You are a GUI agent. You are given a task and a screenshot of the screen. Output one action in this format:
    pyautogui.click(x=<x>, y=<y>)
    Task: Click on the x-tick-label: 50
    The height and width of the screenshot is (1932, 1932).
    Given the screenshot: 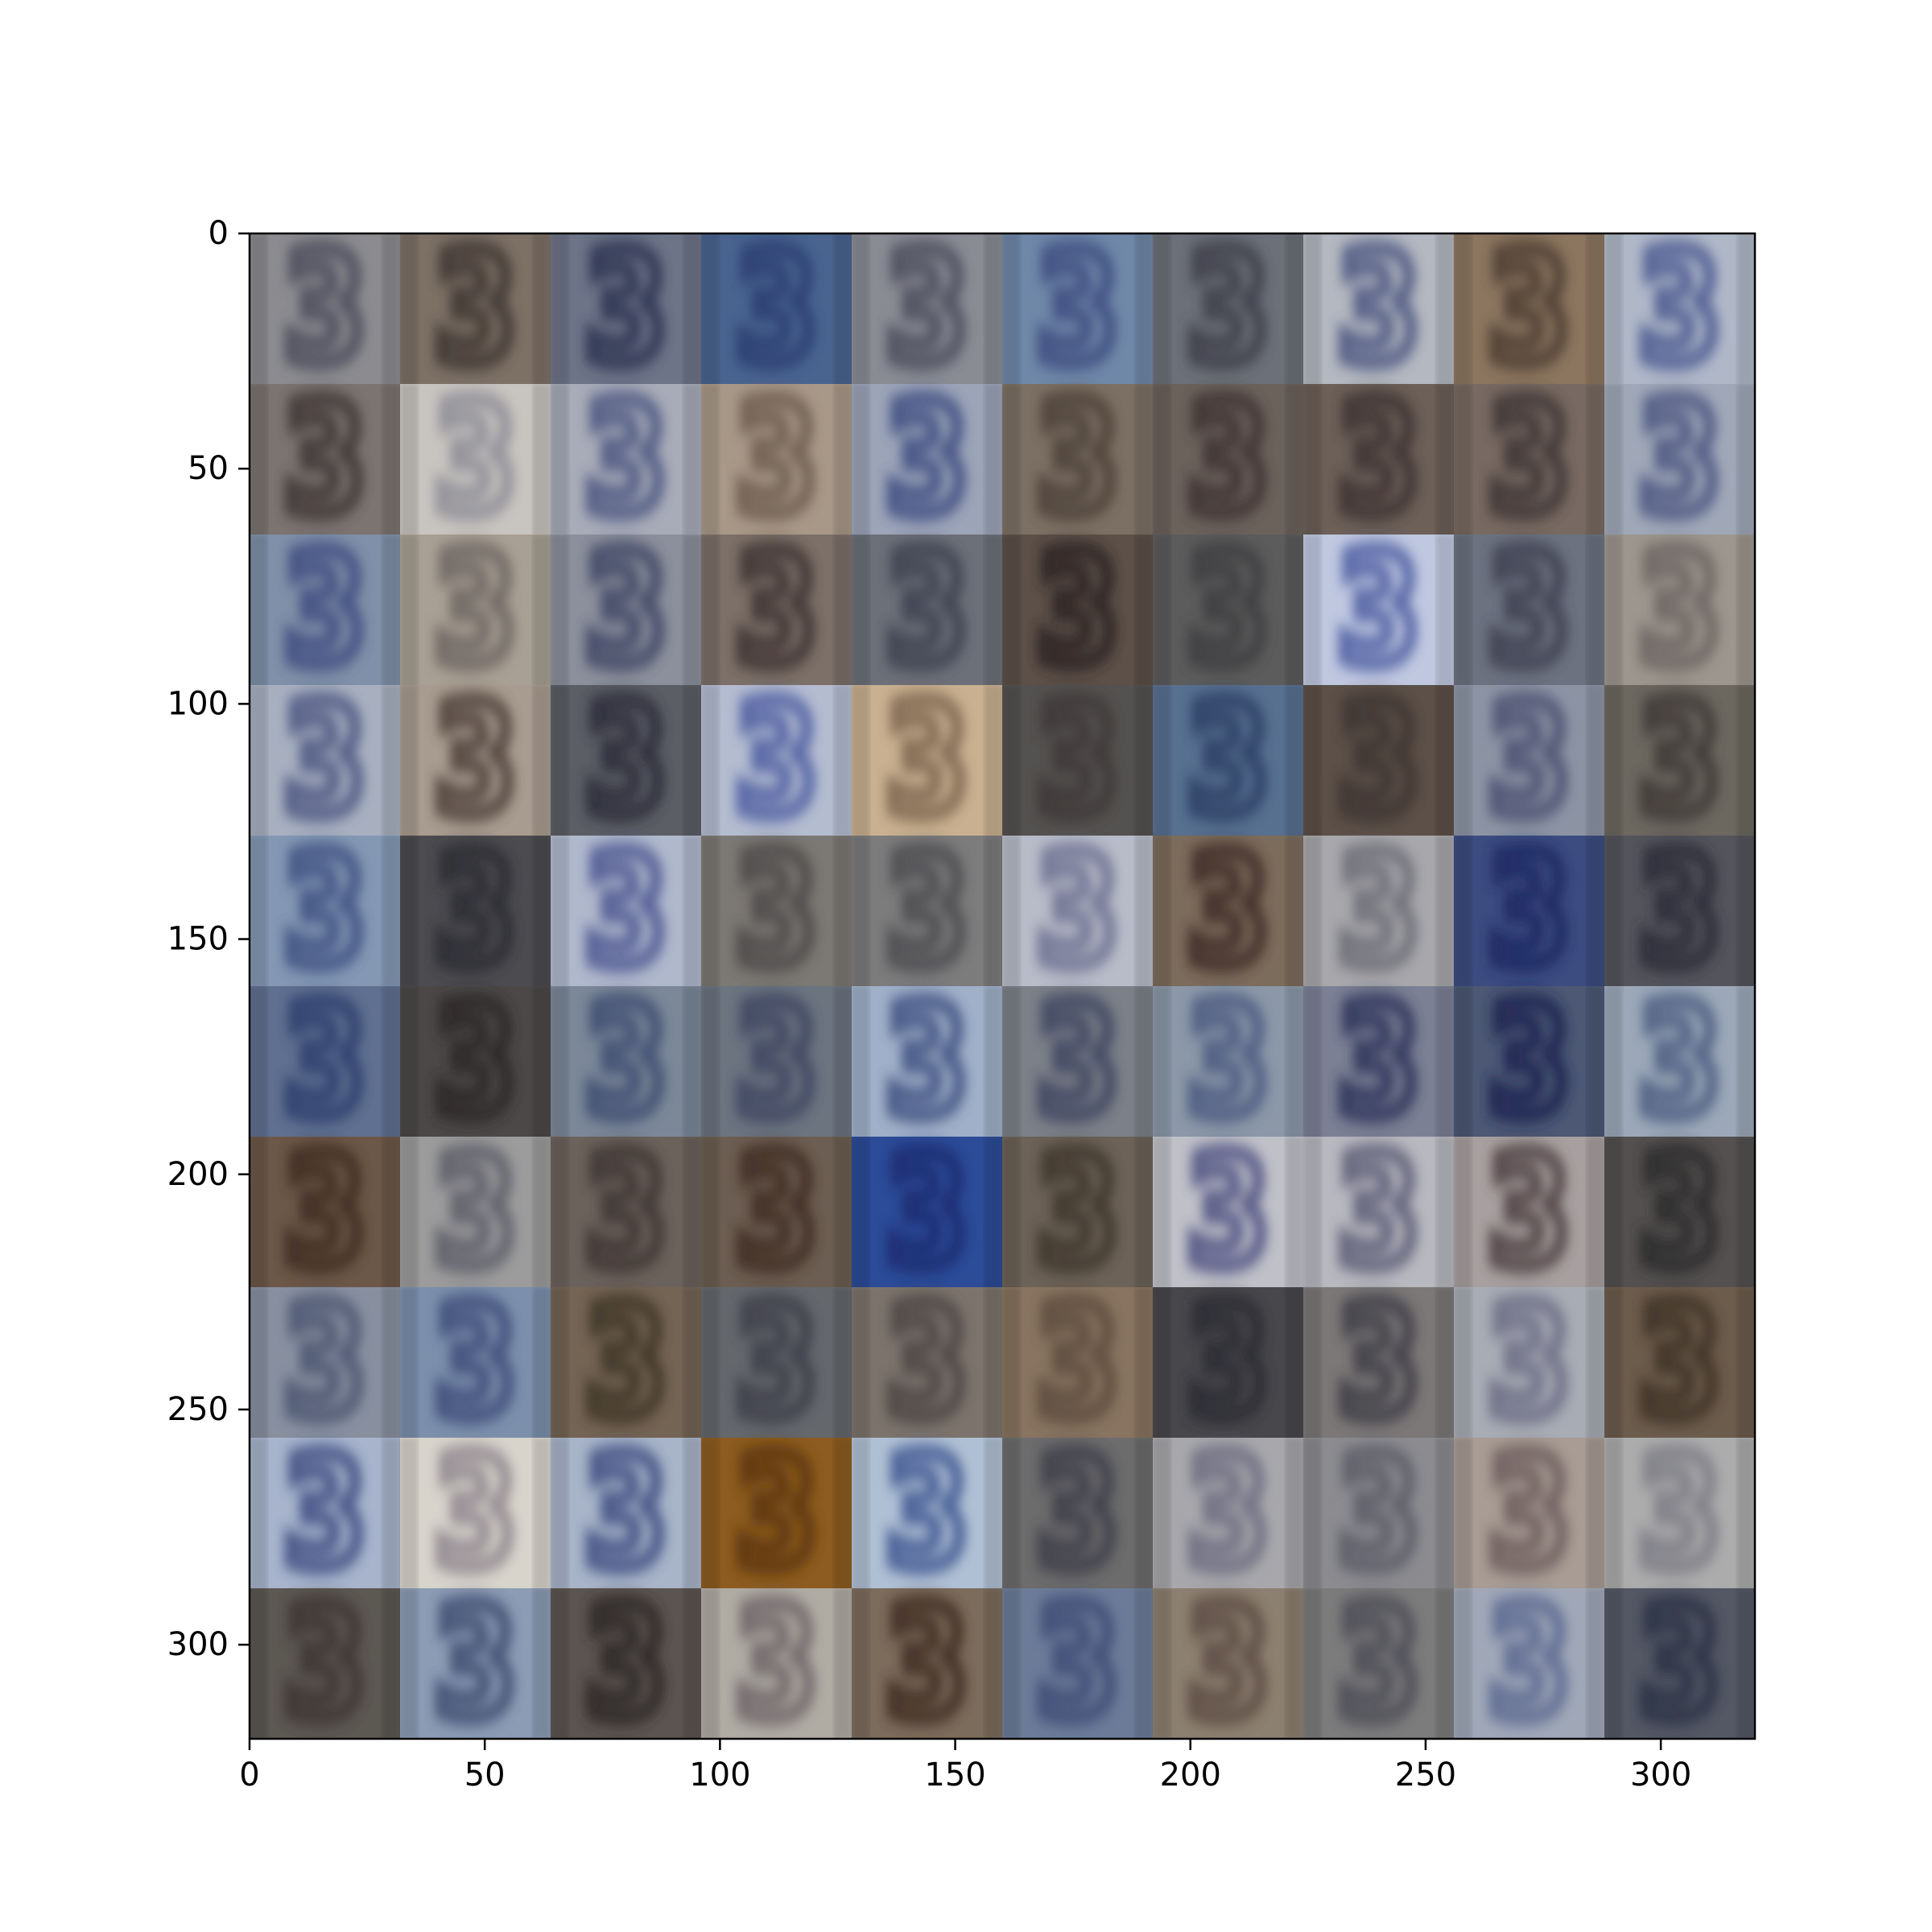 What is the action you would take?
    pyautogui.click(x=485, y=1775)
    